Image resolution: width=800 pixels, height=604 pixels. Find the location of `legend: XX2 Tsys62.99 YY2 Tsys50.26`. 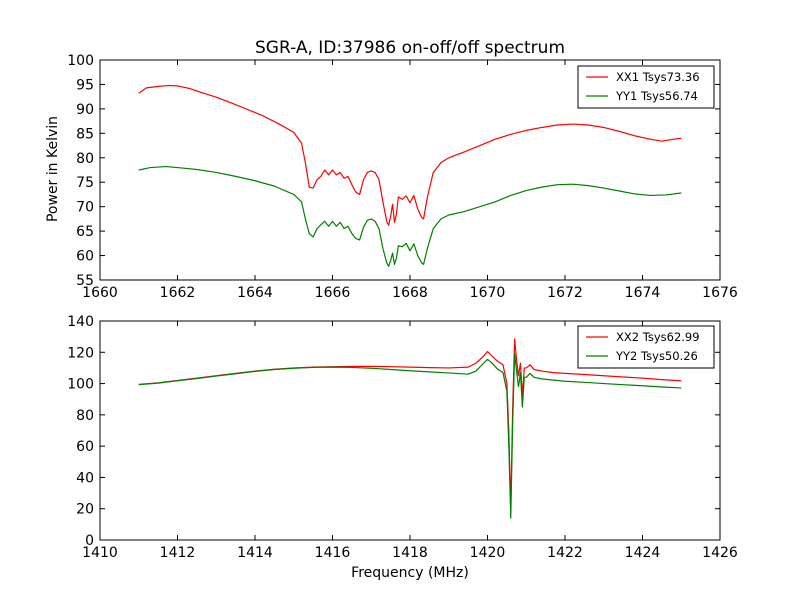

legend: XX2 Tsys62.99 YY2 Tsys50.26 is located at coordinates (646, 347).